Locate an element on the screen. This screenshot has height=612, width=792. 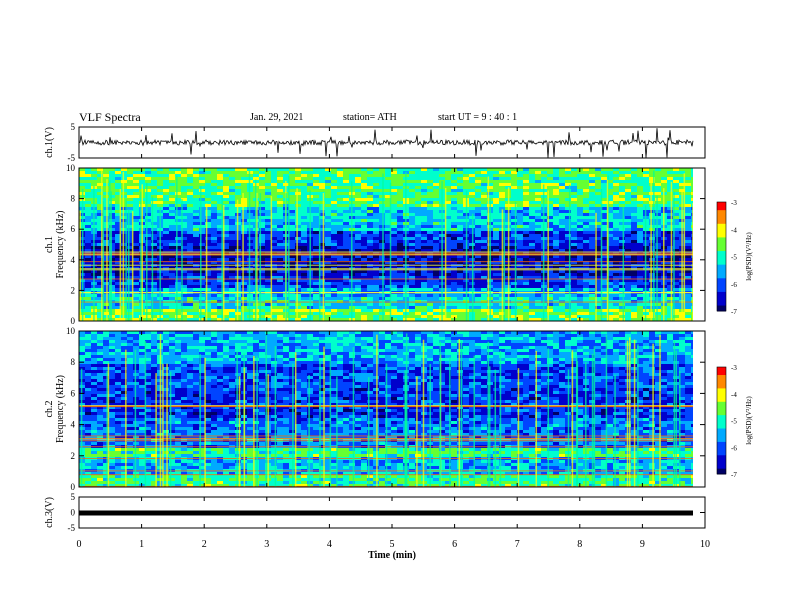
ch1-waveform-ytick-label: 5 is located at coordinates (73, 127).